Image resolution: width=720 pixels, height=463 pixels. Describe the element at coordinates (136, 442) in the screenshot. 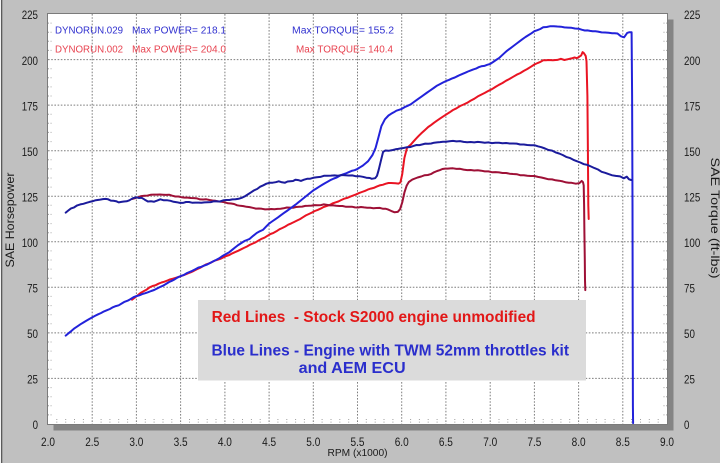

I see `svg-text: 3.0` at that location.